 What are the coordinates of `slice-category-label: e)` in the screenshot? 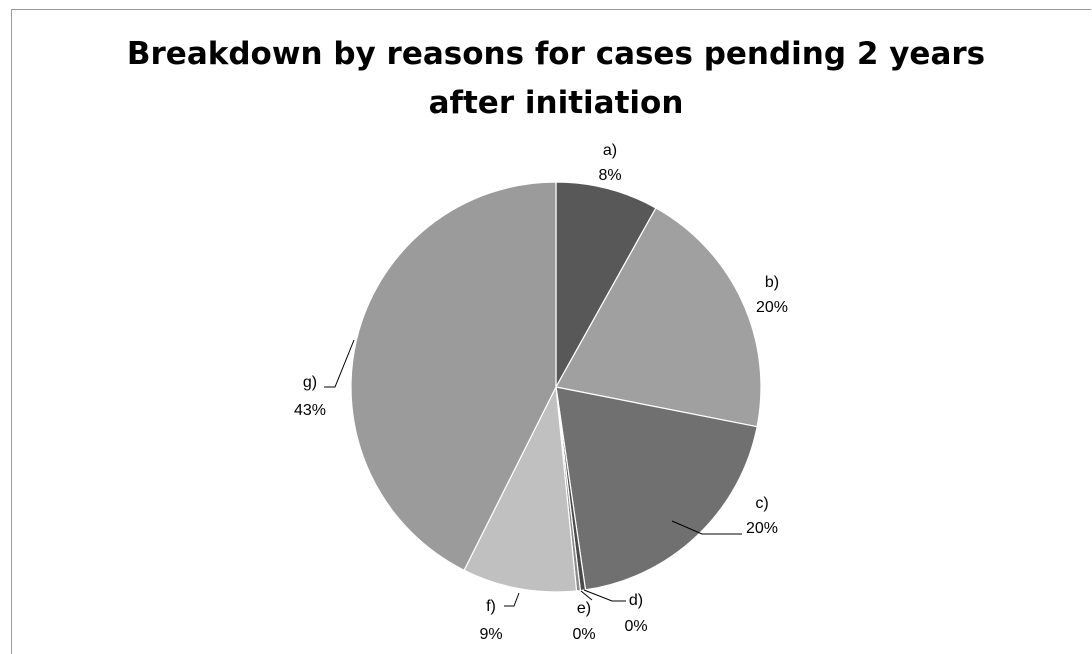 It's located at (584, 608).